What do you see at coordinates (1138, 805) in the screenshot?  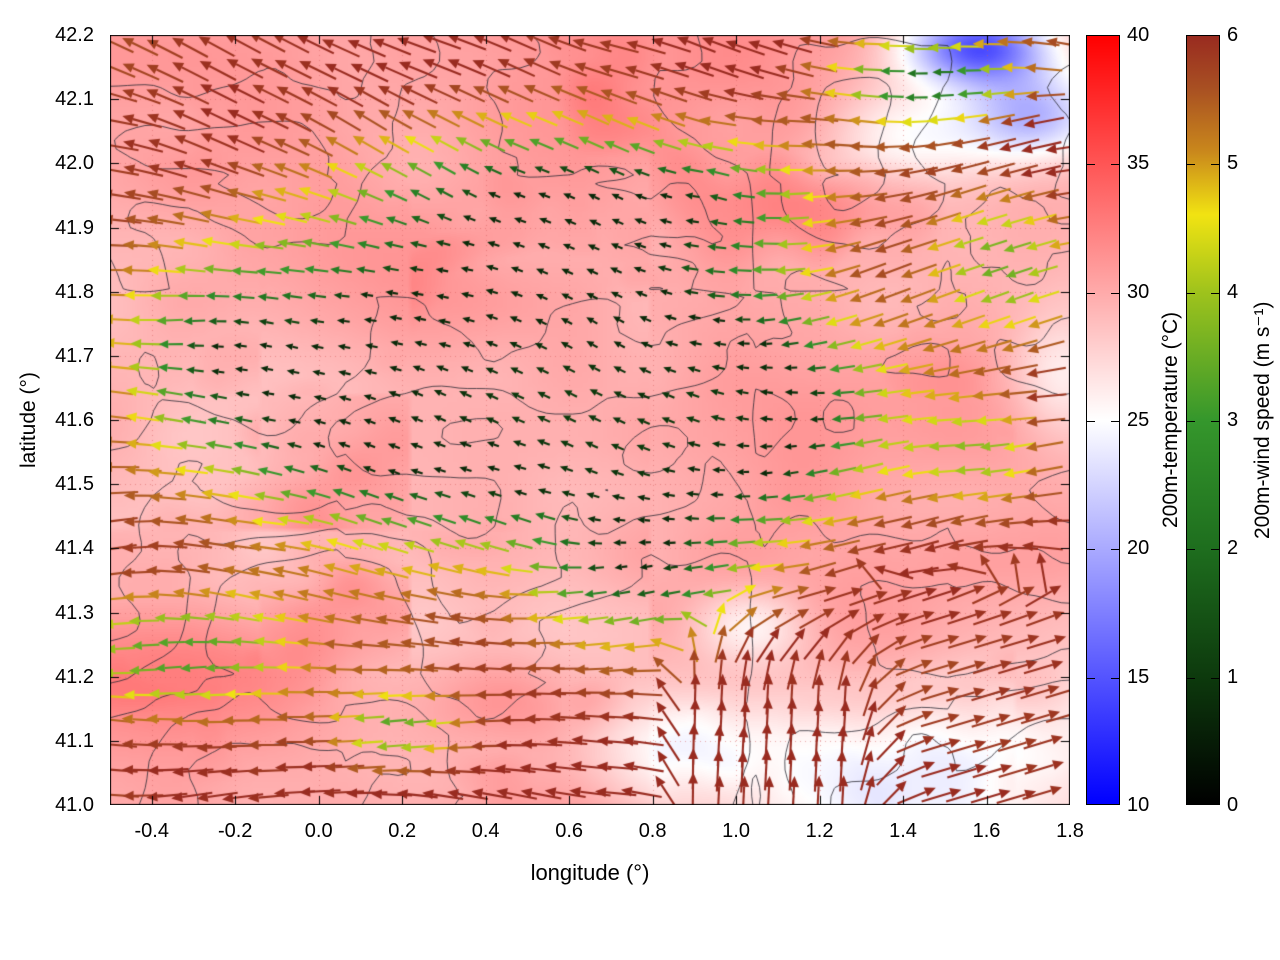 I see `colorbar-tick-label: 10` at bounding box center [1138, 805].